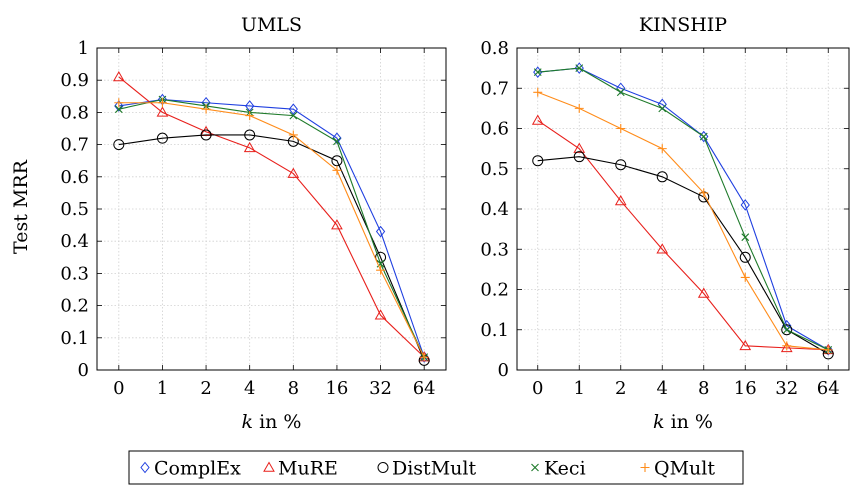  Describe the element at coordinates (565, 469) in the screenshot. I see `legend-label: Keci` at that location.